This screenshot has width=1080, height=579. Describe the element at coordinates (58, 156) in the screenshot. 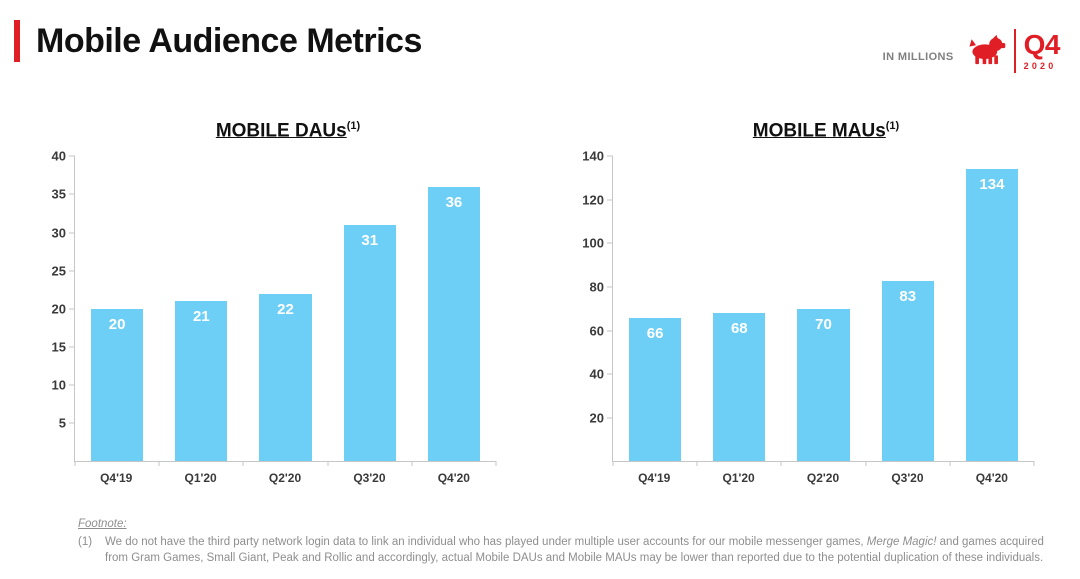

I see `y-axis-tick-label: 40` at that location.